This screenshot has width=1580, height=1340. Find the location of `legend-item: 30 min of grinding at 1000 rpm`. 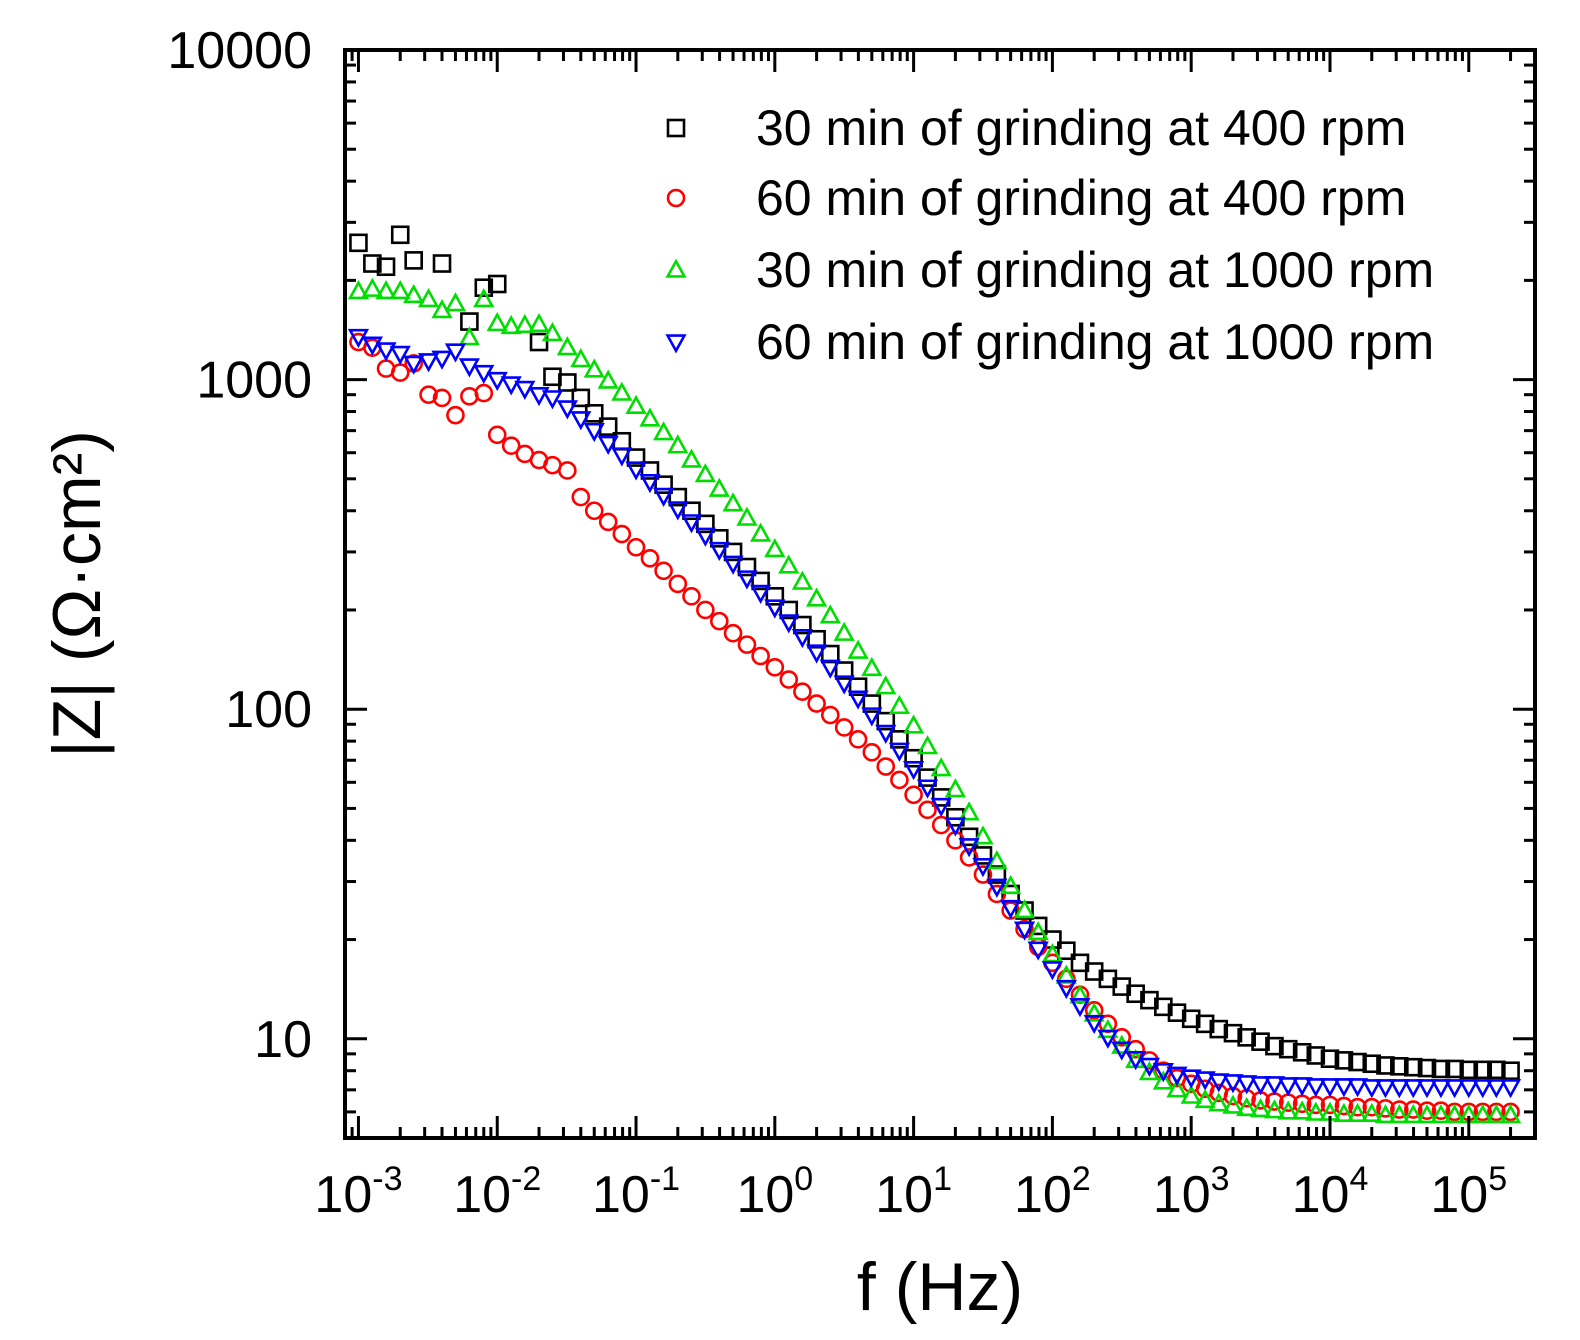

legend-item: 30 min of grinding at 1000 rpm is located at coordinates (1049, 270).